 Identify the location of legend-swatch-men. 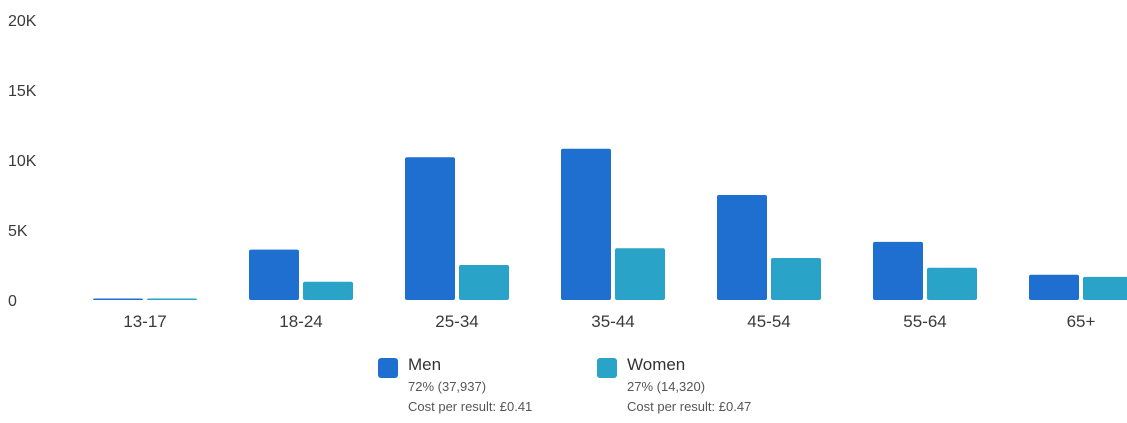
(388, 368).